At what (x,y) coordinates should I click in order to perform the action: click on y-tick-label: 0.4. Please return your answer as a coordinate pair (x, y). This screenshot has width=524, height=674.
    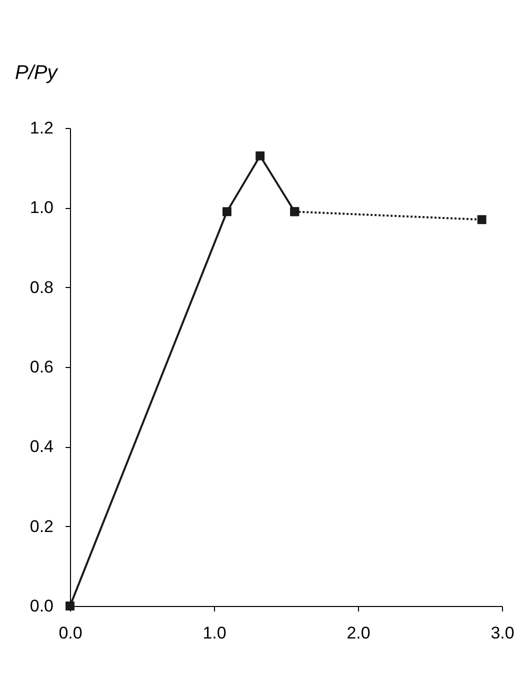
    Looking at the image, I should click on (42, 446).